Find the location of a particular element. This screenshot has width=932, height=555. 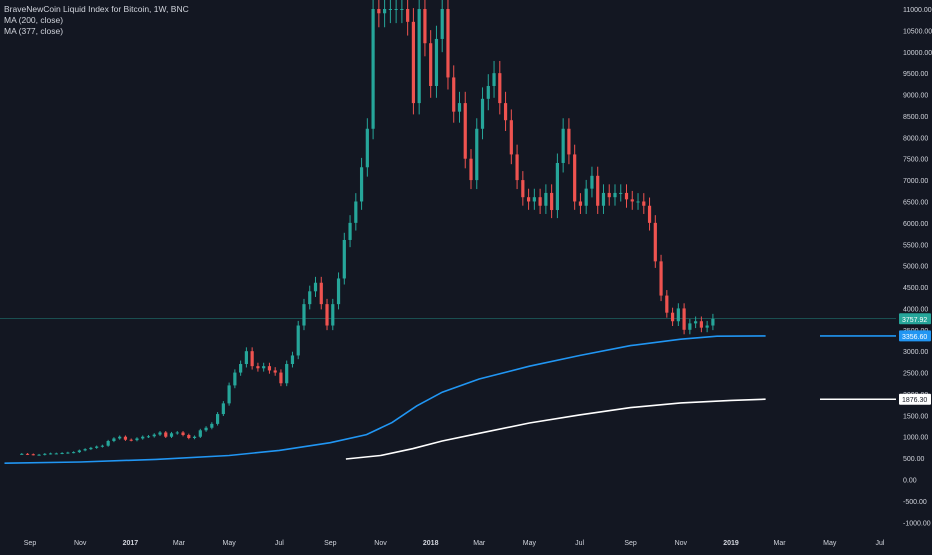

ma200-value-label-bg is located at coordinates (915, 336).